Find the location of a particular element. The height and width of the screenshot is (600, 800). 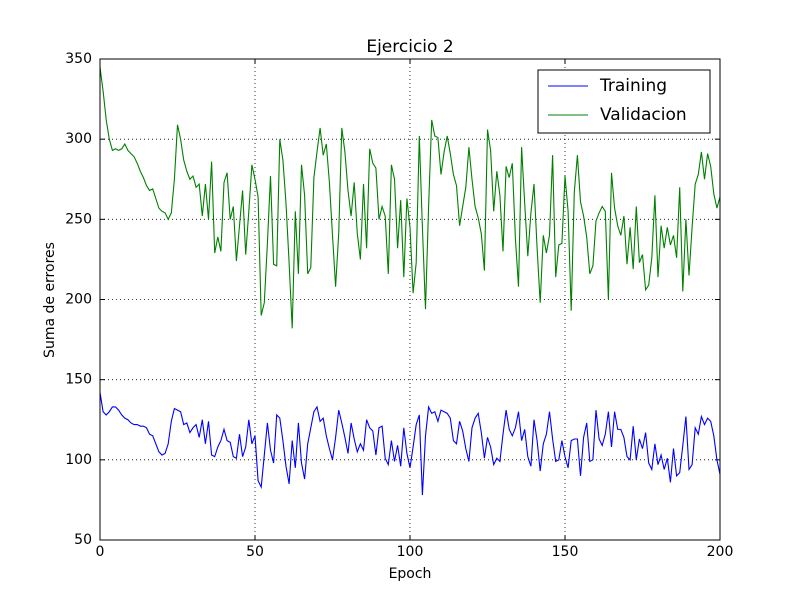

y-axis-label: Suma de errores is located at coordinates (50, 300).